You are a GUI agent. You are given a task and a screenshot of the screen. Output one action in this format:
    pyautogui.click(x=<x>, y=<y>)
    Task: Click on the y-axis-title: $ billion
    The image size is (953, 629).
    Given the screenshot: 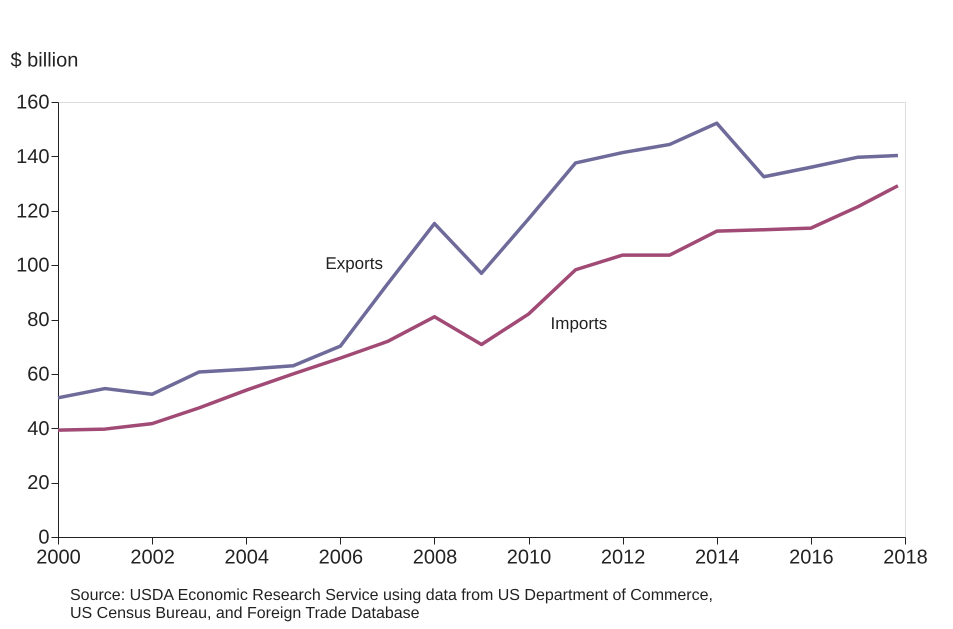 What is the action you would take?
    pyautogui.click(x=44, y=61)
    